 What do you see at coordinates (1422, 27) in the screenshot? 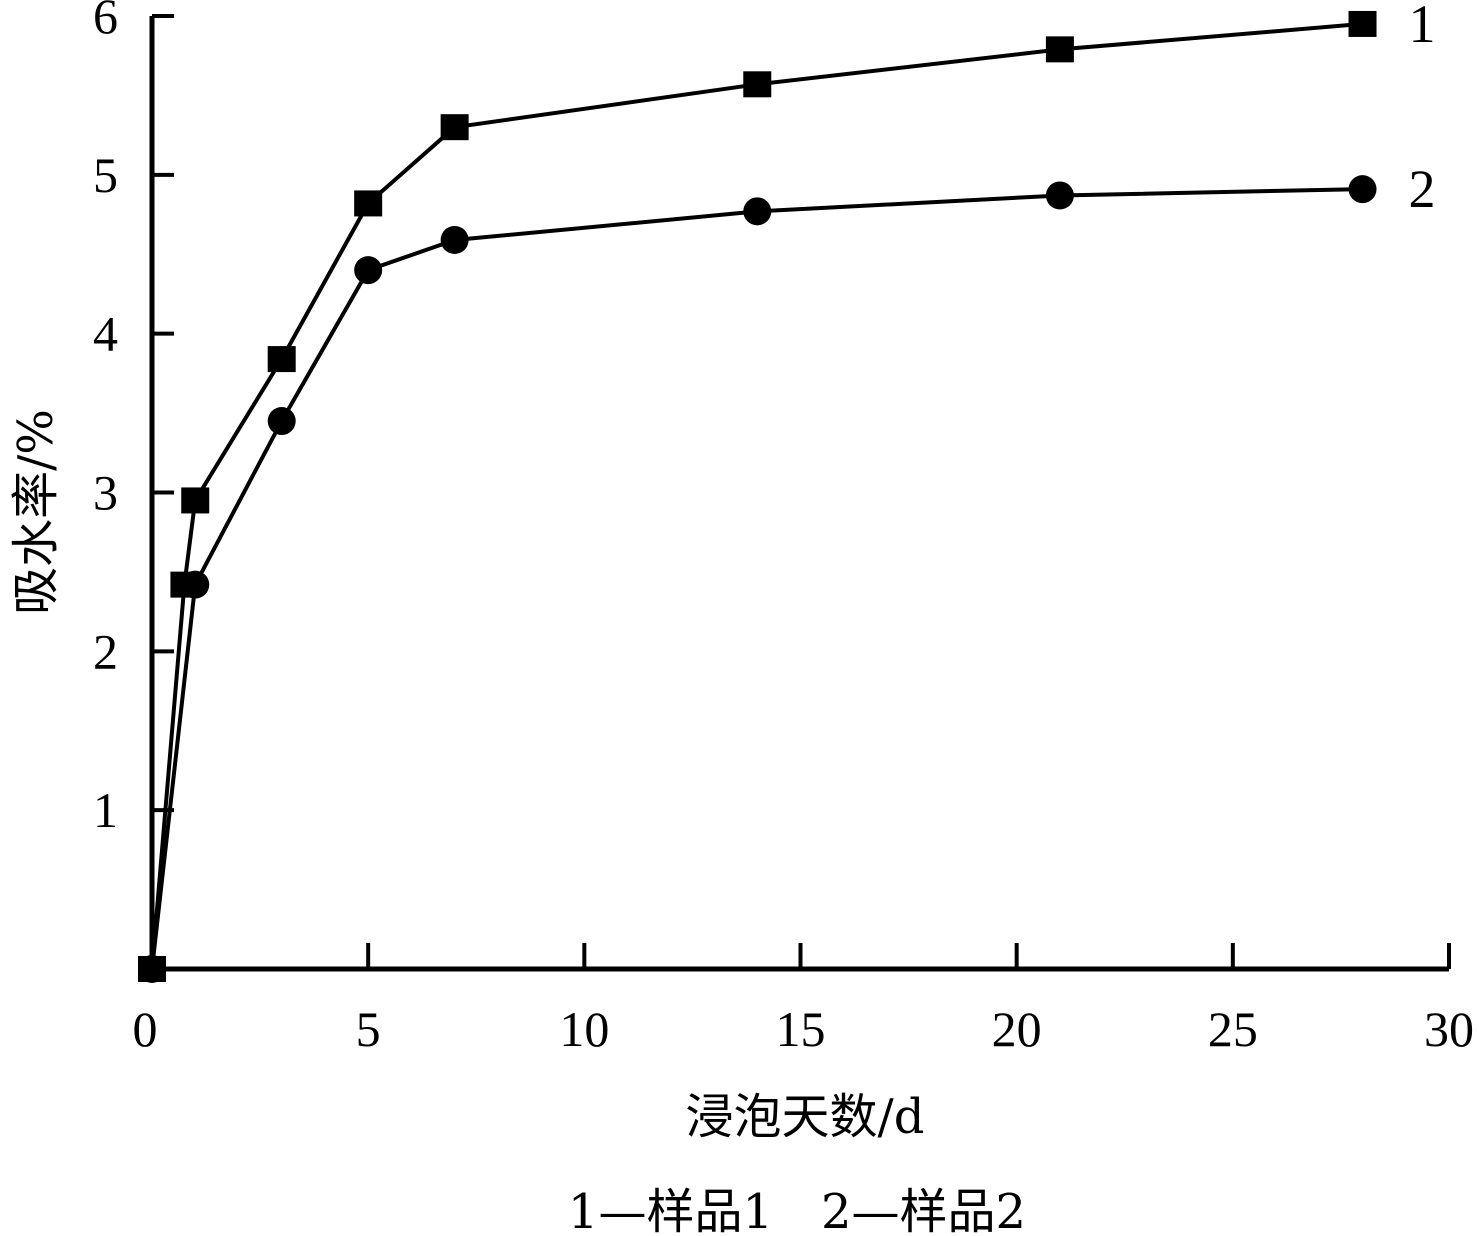
I see `series-1-end-label: 1` at bounding box center [1422, 27].